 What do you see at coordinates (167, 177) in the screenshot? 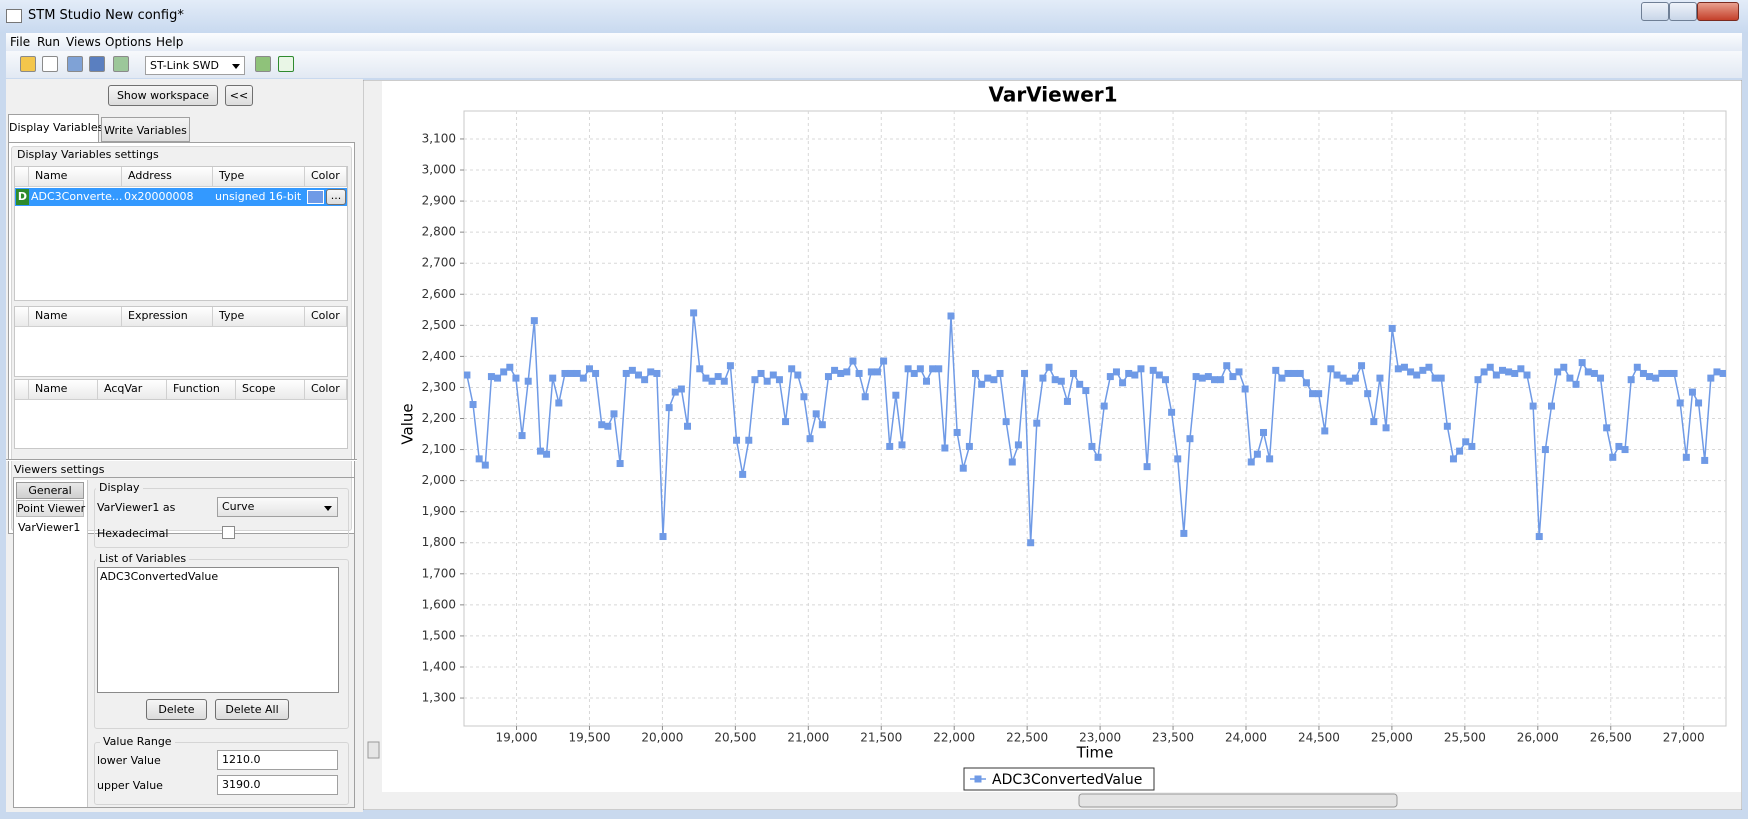
I see `header-cell: Address` at bounding box center [167, 177].